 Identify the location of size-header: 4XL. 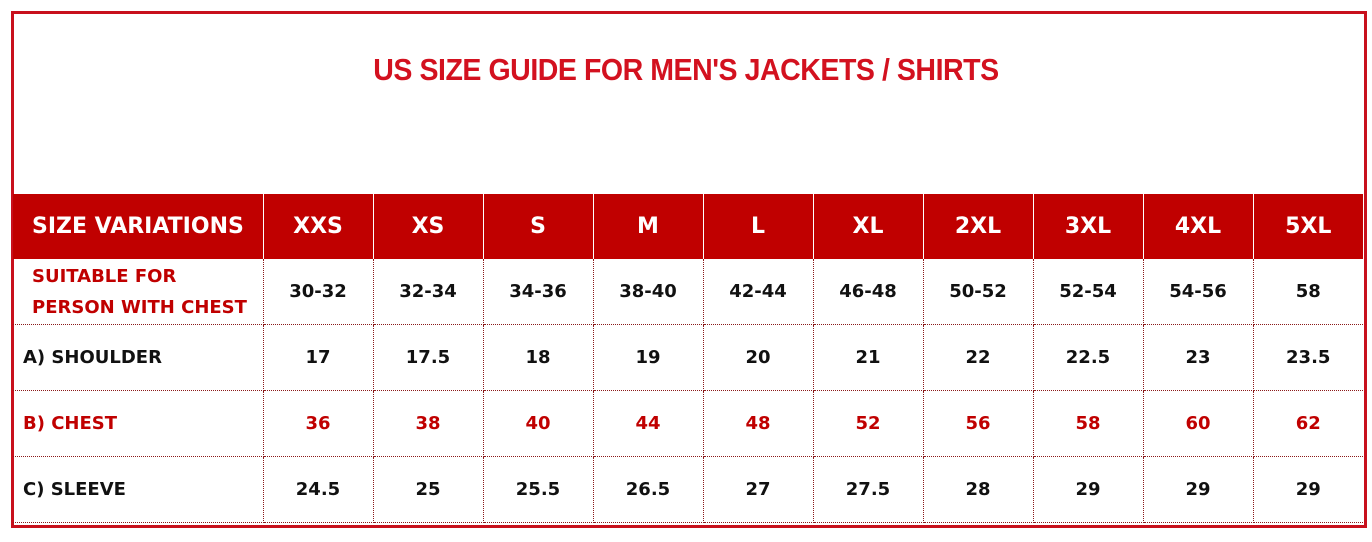
(1198, 226).